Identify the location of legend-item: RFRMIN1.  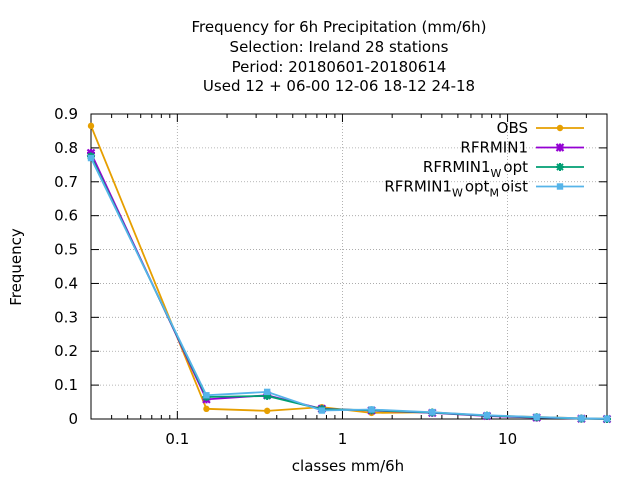
(522, 148).